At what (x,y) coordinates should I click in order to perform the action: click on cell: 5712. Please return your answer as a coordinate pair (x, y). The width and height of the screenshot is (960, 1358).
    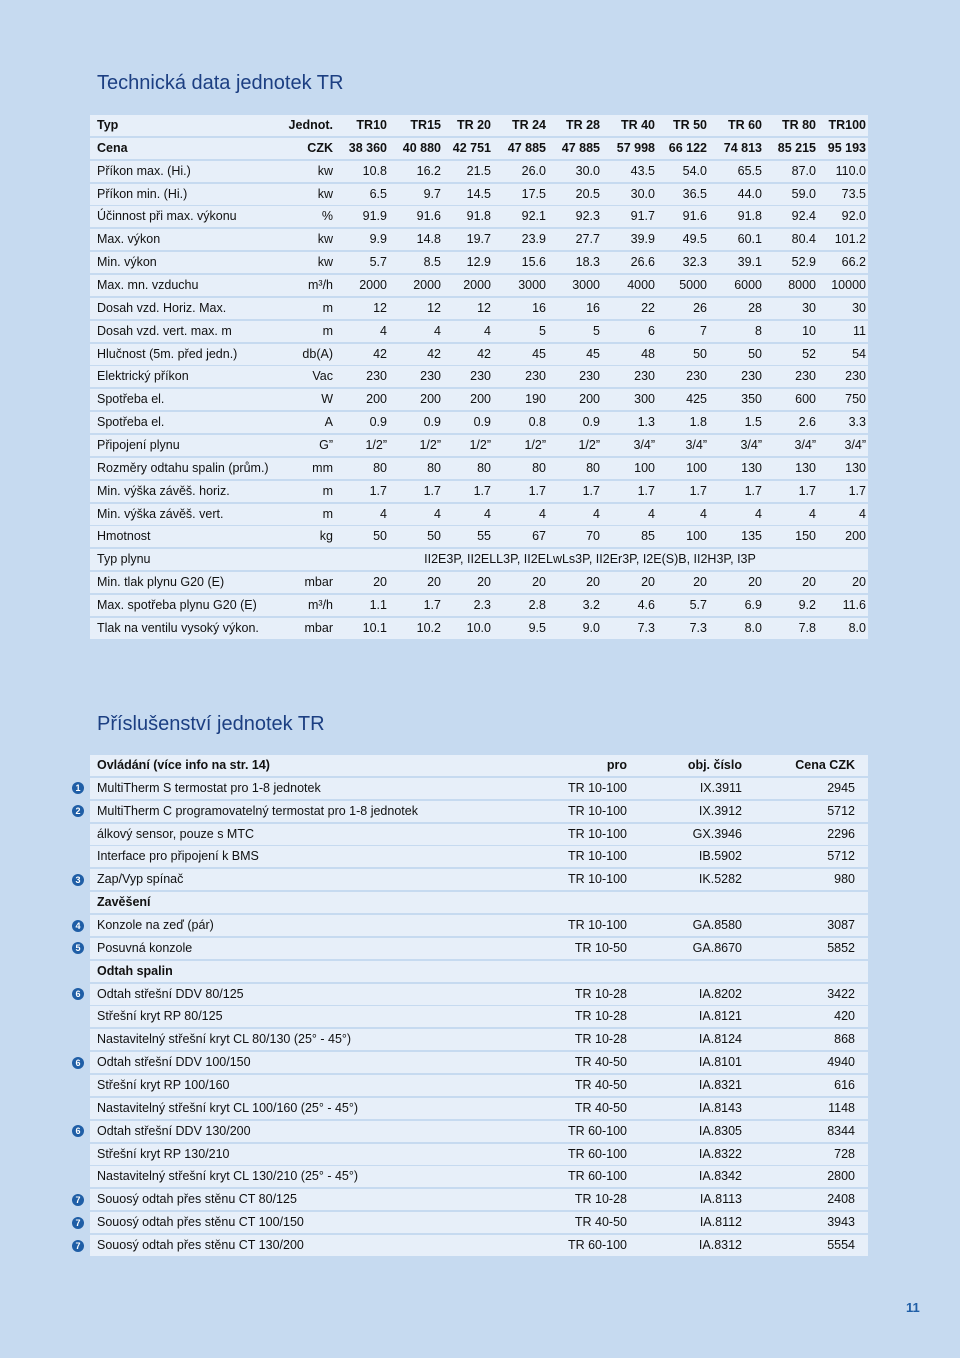
    Looking at the image, I should click on (841, 810).